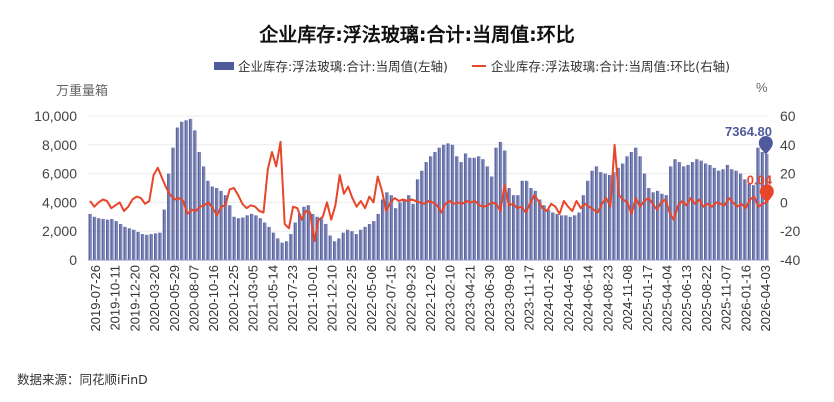 The width and height of the screenshot is (834, 402). Describe the element at coordinates (134, 298) in the screenshot. I see `x-tick-label: 2019-12-20` at that location.